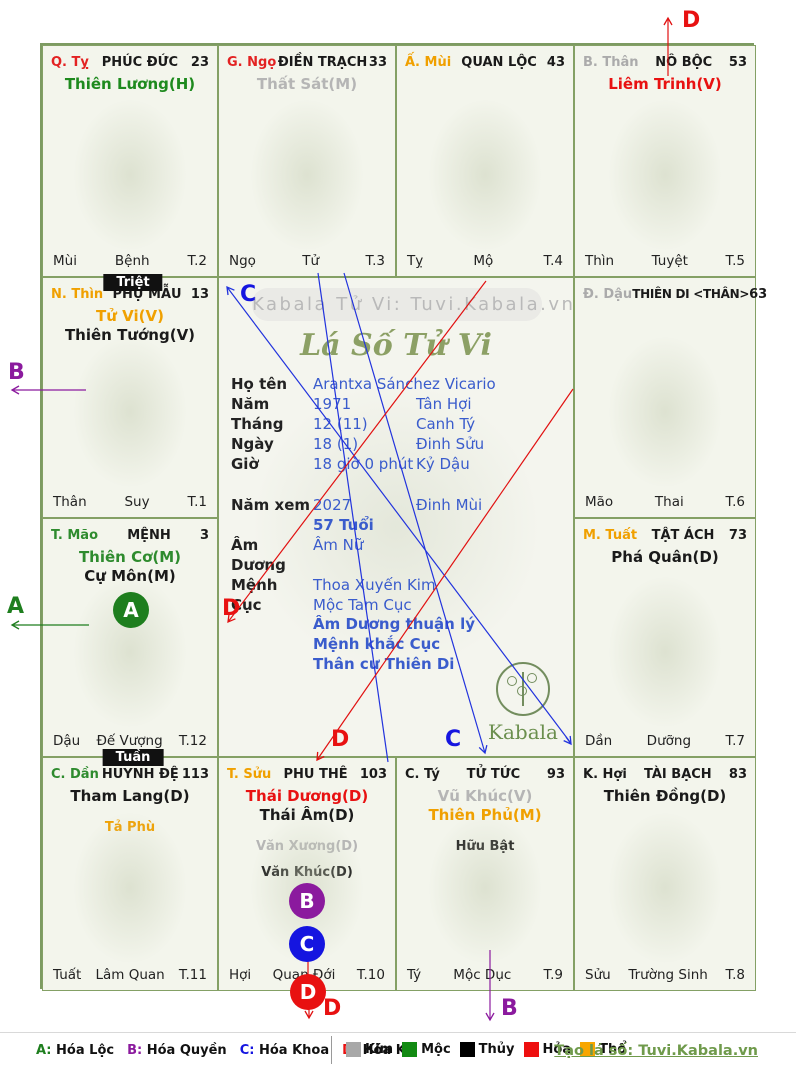  I want to click on legend-thuy: Thủy, so click(487, 1049).